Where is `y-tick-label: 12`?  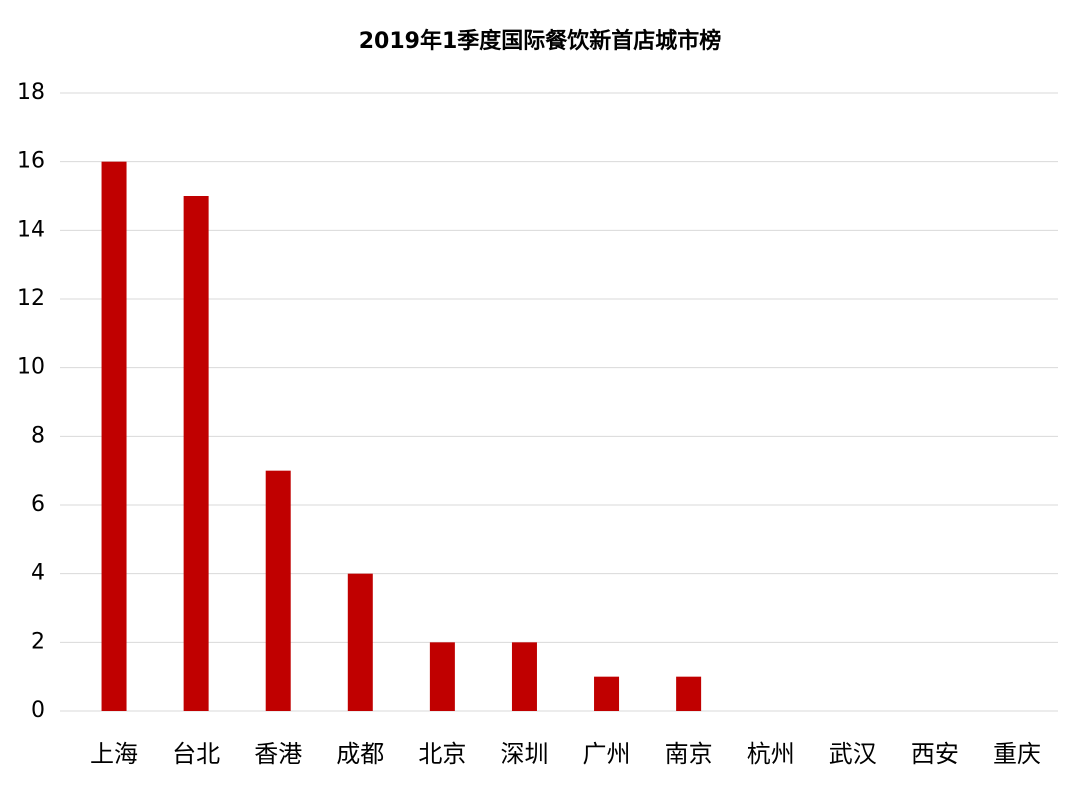
y-tick-label: 12 is located at coordinates (31, 298).